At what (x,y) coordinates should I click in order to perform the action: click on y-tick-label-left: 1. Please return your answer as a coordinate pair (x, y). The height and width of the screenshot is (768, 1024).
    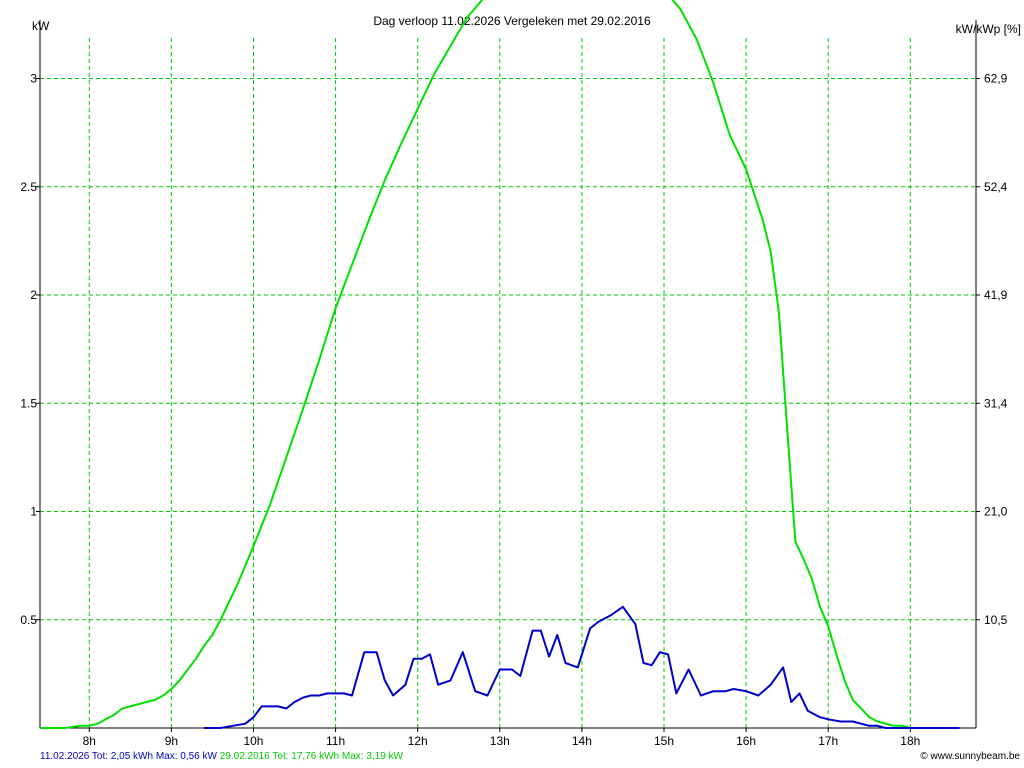
    Looking at the image, I should click on (33, 512).